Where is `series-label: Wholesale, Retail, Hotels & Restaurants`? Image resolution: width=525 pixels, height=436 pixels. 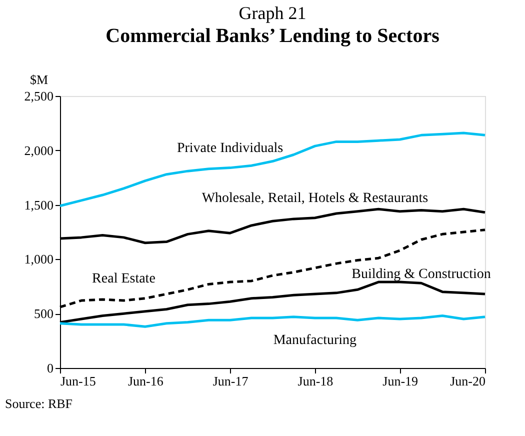
series-label: Wholesale, Retail, Hotels & Restaurants is located at coordinates (315, 198).